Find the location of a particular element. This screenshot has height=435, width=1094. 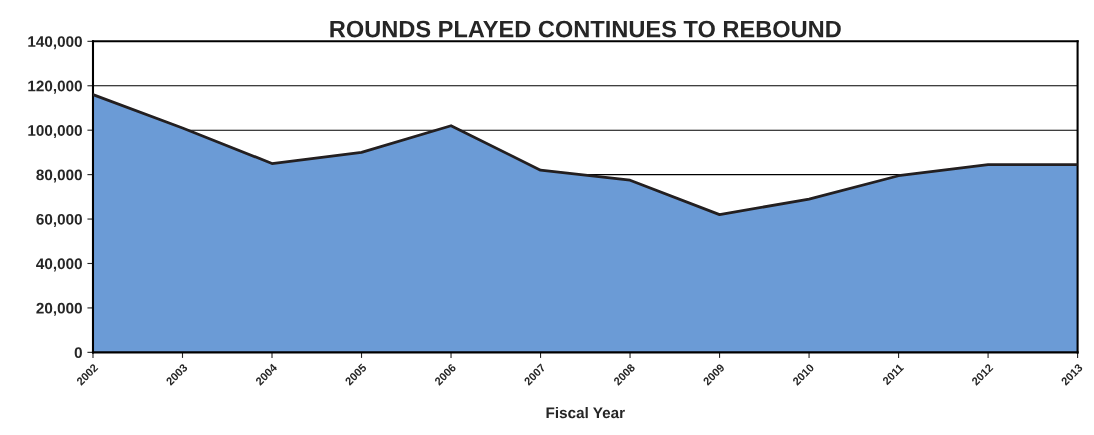

y-tick-label: 100,000 is located at coordinates (55, 132).